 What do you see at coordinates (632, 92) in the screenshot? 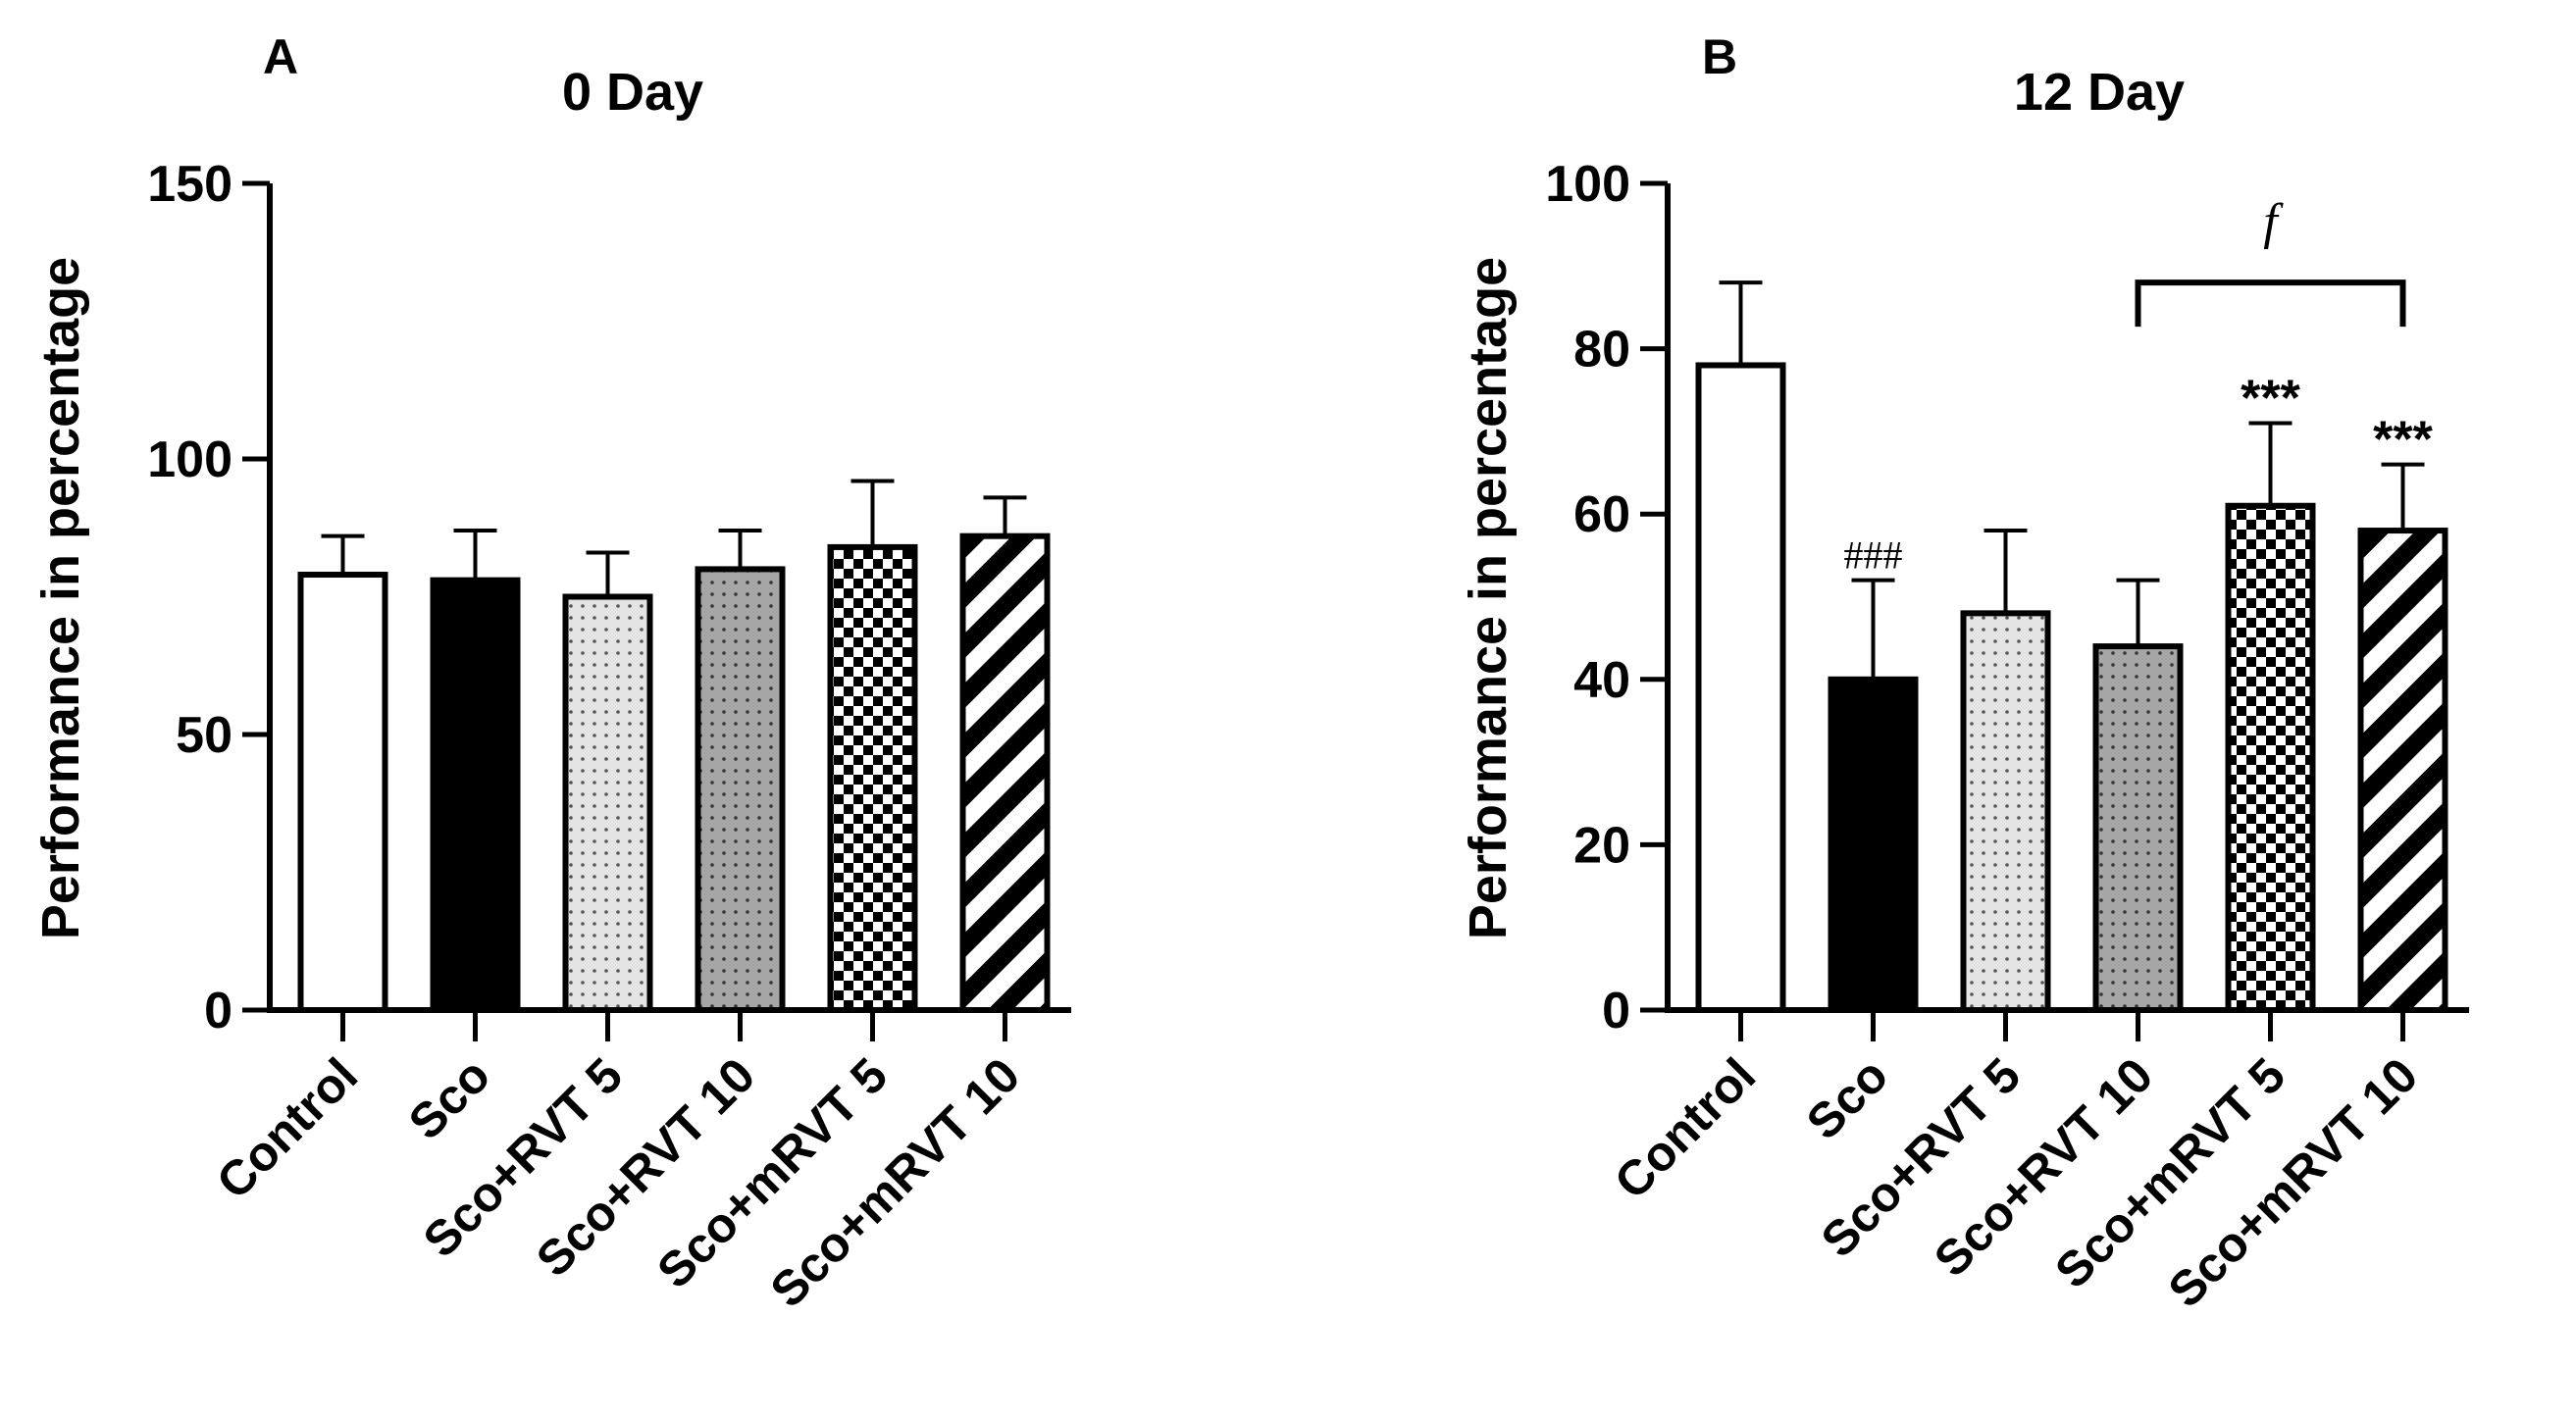
I see `chart-title: 0 Day` at bounding box center [632, 92].